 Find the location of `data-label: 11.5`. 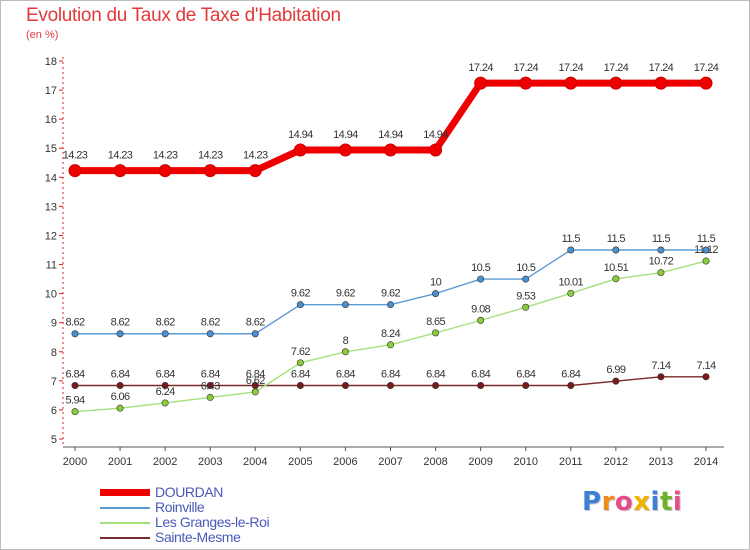

data-label: 11.5 is located at coordinates (571, 239).